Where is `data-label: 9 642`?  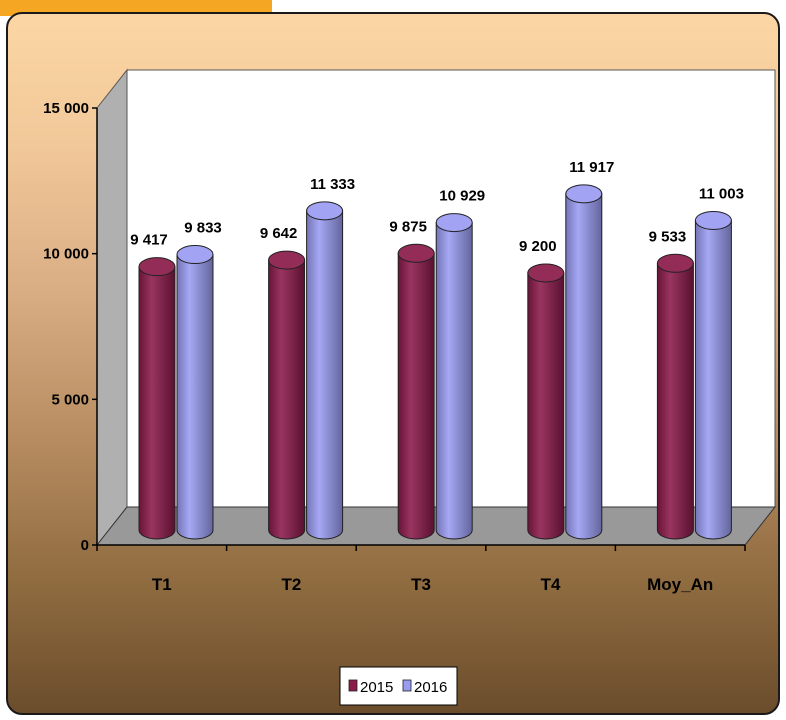
data-label: 9 642 is located at coordinates (279, 233).